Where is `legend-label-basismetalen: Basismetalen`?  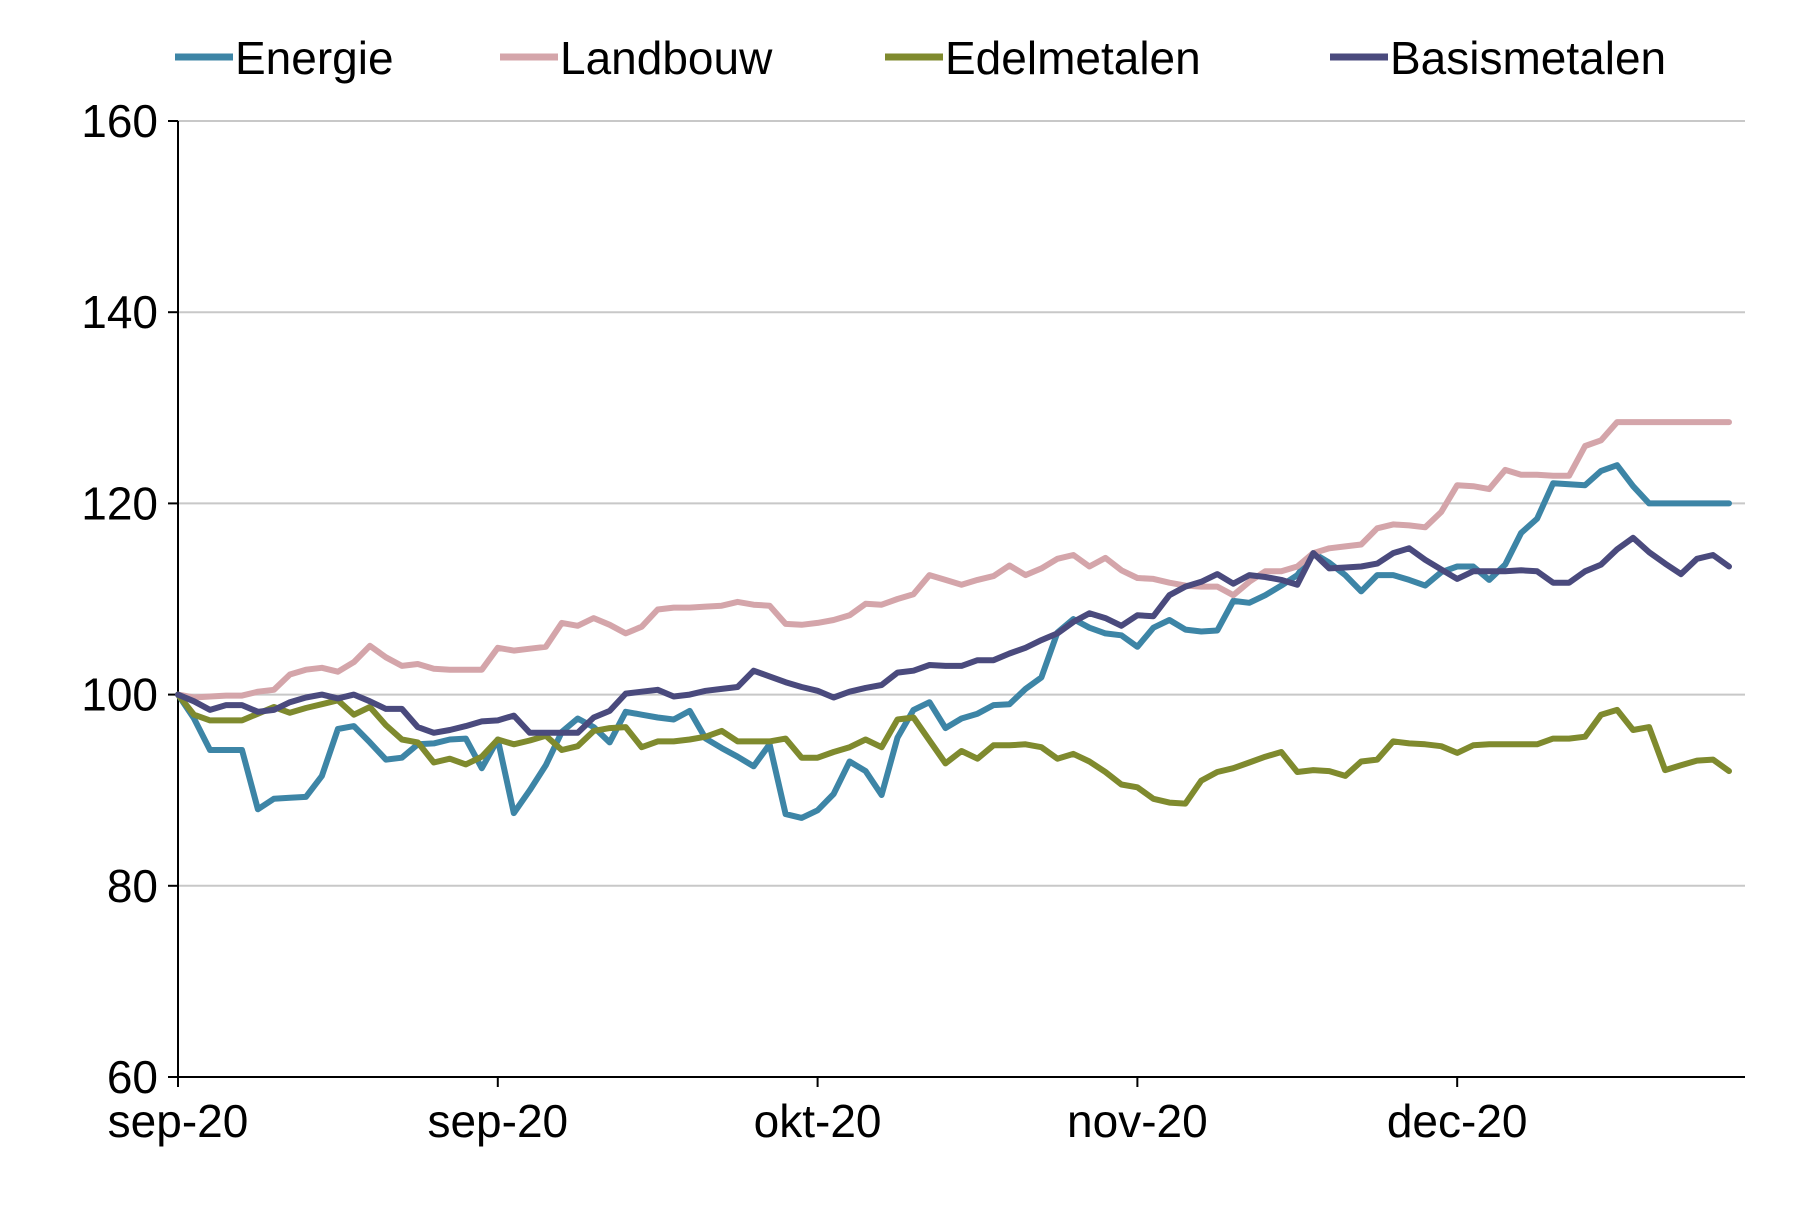 legend-label-basismetalen: Basismetalen is located at coordinates (1528, 58).